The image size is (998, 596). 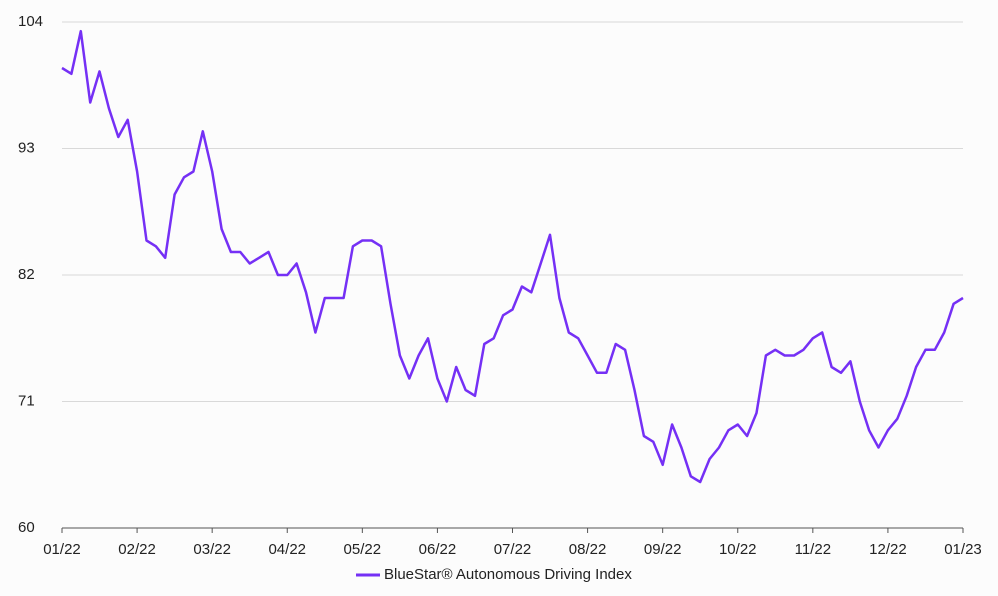 I want to click on x-tick-label: 05/22, so click(x=363, y=549).